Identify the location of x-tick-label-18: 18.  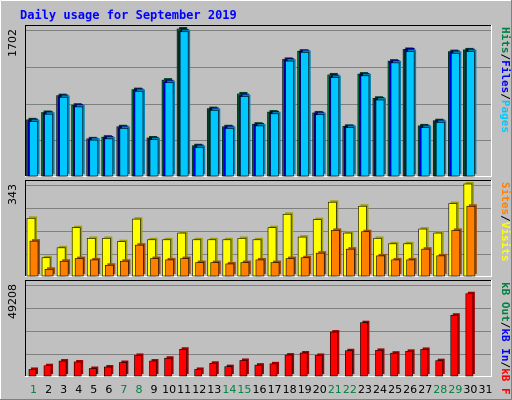
(290, 389).